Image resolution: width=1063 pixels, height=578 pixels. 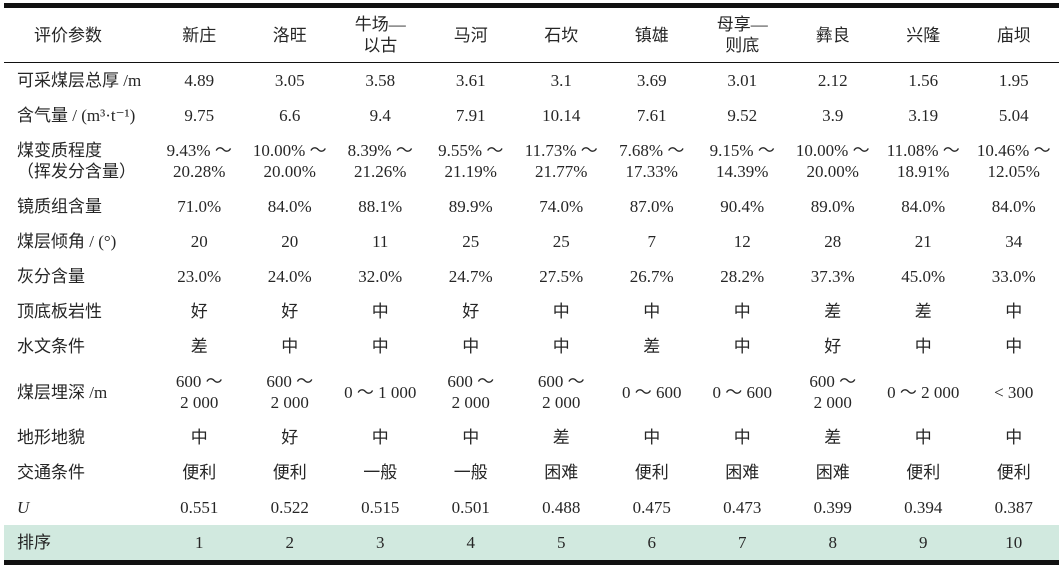 What do you see at coordinates (79, 35) in the screenshot?
I see `param-column-header: 评价参数` at bounding box center [79, 35].